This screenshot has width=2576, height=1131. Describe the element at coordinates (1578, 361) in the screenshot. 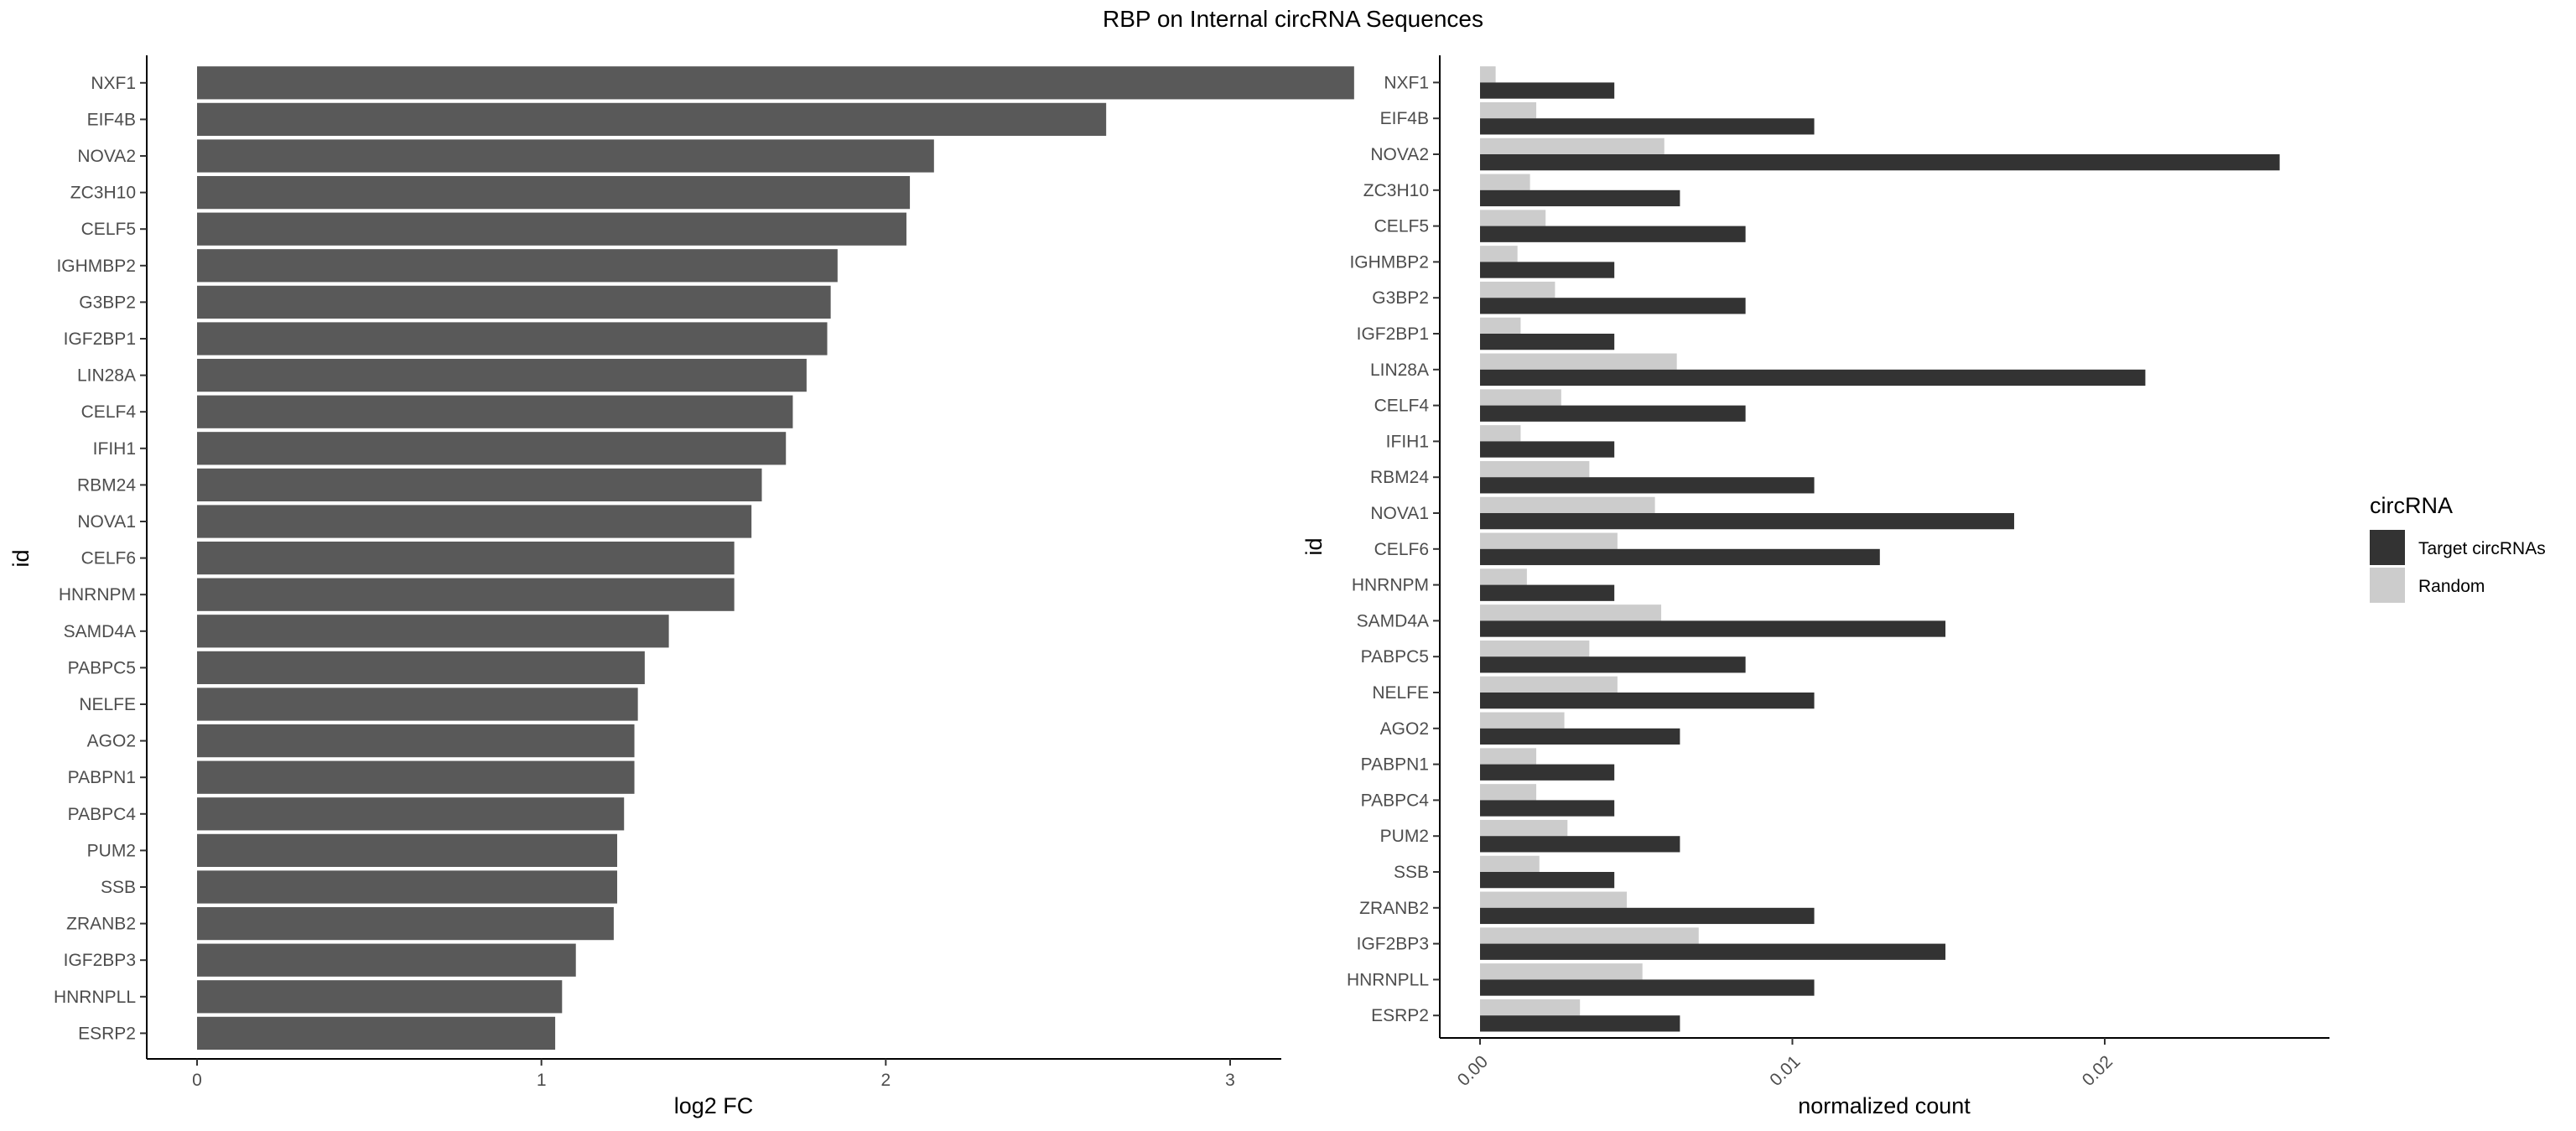

I see `bar-random-lin28a` at that location.